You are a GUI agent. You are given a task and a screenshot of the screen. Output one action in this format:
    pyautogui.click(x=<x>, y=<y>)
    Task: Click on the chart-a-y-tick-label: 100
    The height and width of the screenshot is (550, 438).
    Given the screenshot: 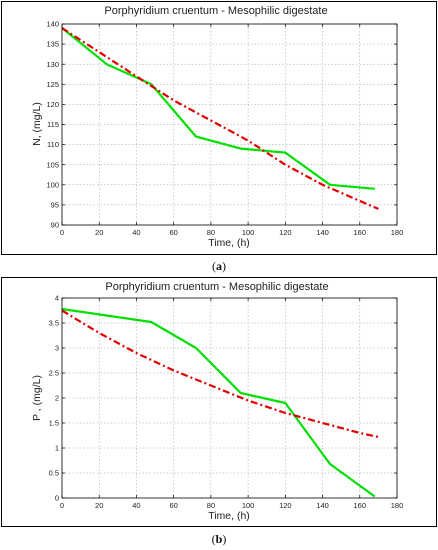 What is the action you would take?
    pyautogui.click(x=52, y=184)
    